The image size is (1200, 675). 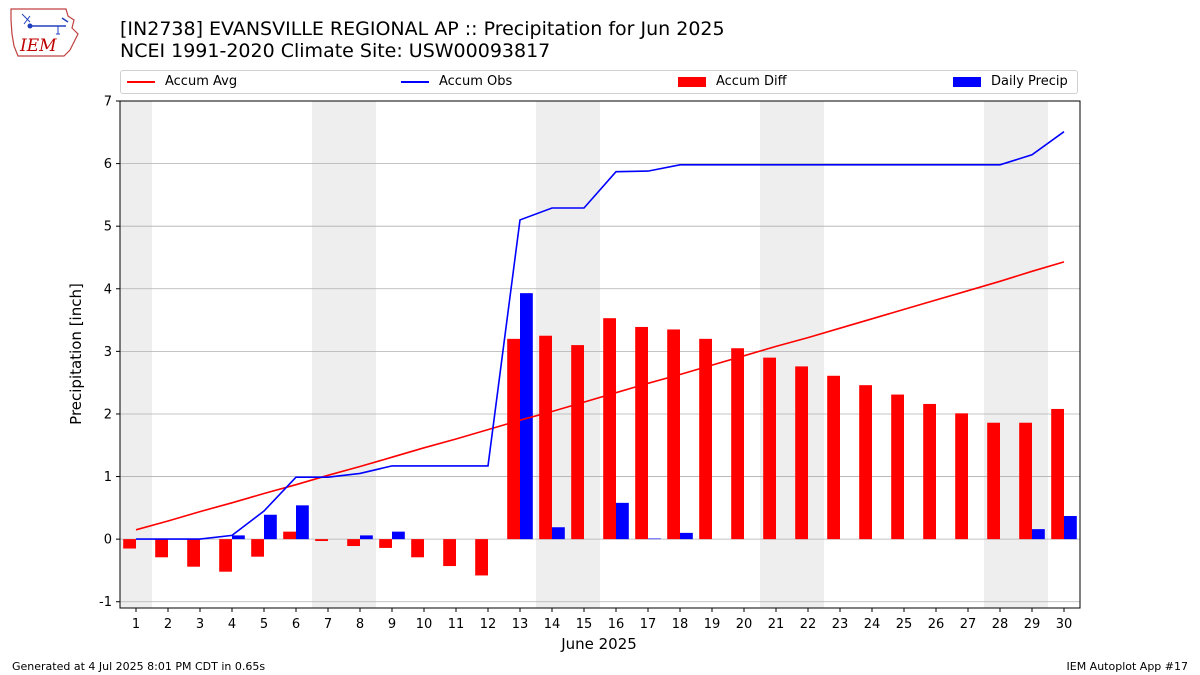 I want to click on x-tick-label-1: 1, so click(x=136, y=624).